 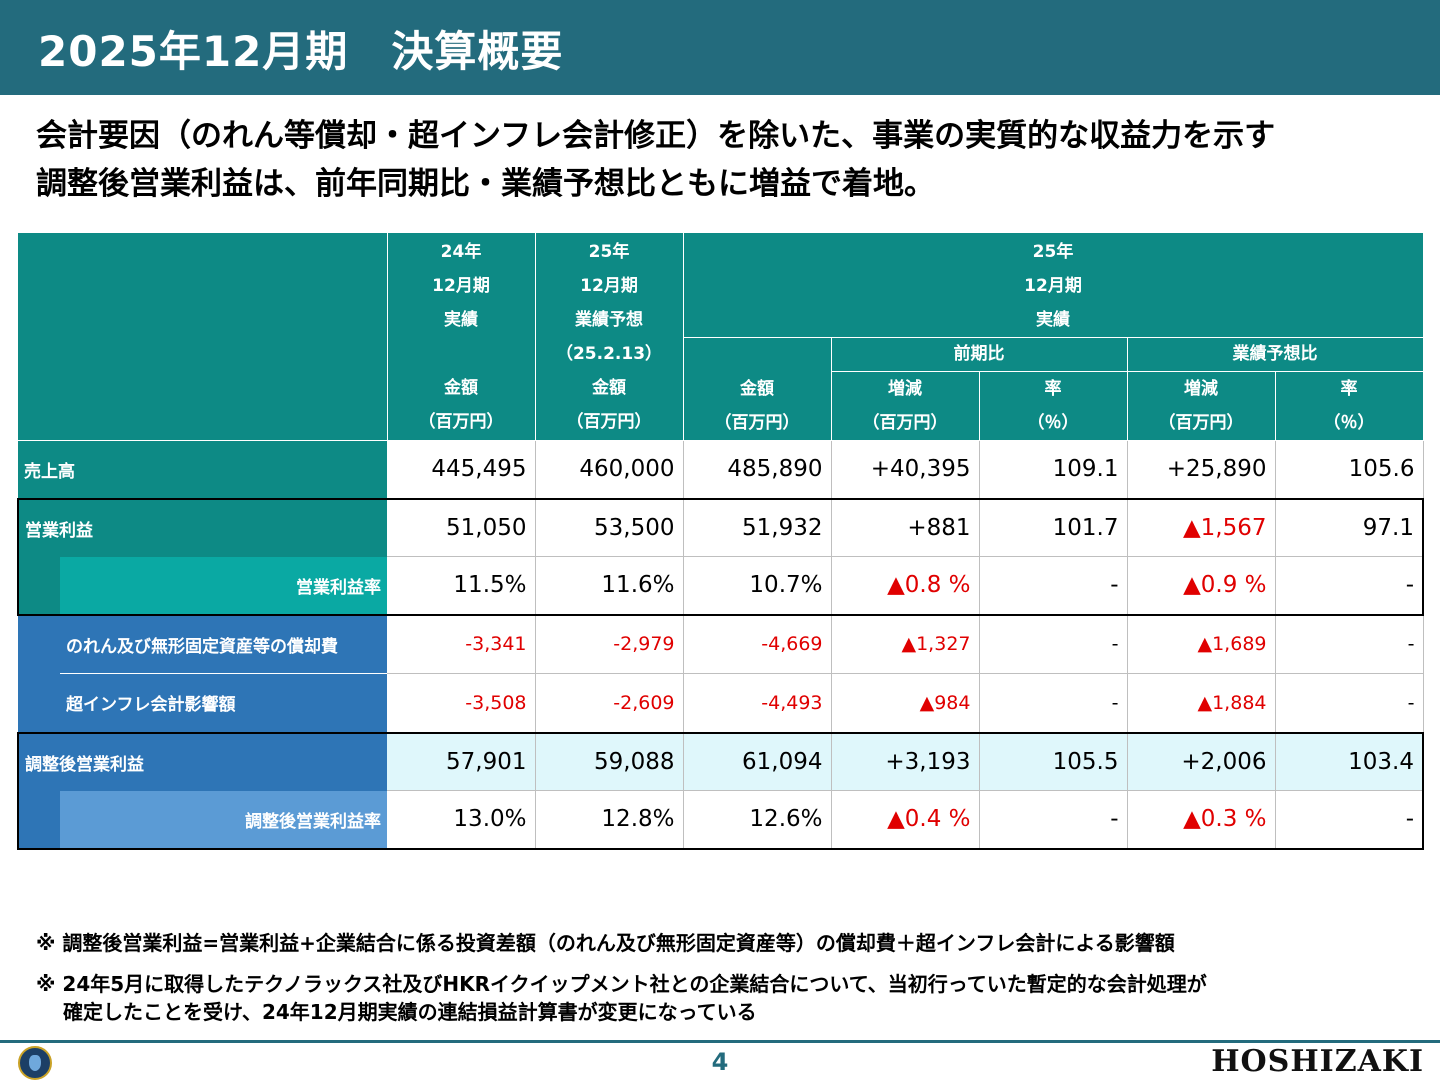 I want to click on cell: 53,500, so click(x=609, y=527).